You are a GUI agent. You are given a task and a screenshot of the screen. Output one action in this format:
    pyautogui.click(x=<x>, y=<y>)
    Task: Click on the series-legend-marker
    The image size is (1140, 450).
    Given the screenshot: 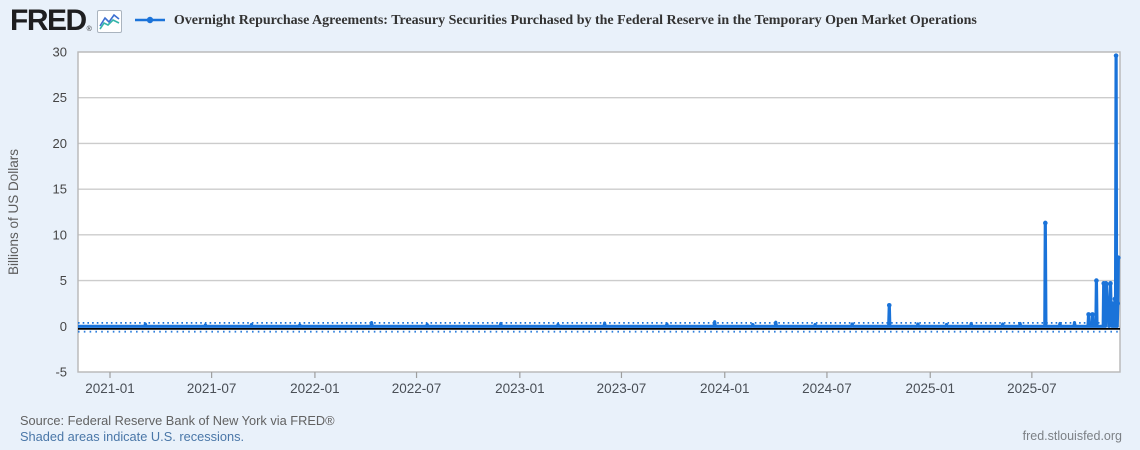 What is the action you would take?
    pyautogui.click(x=150, y=21)
    